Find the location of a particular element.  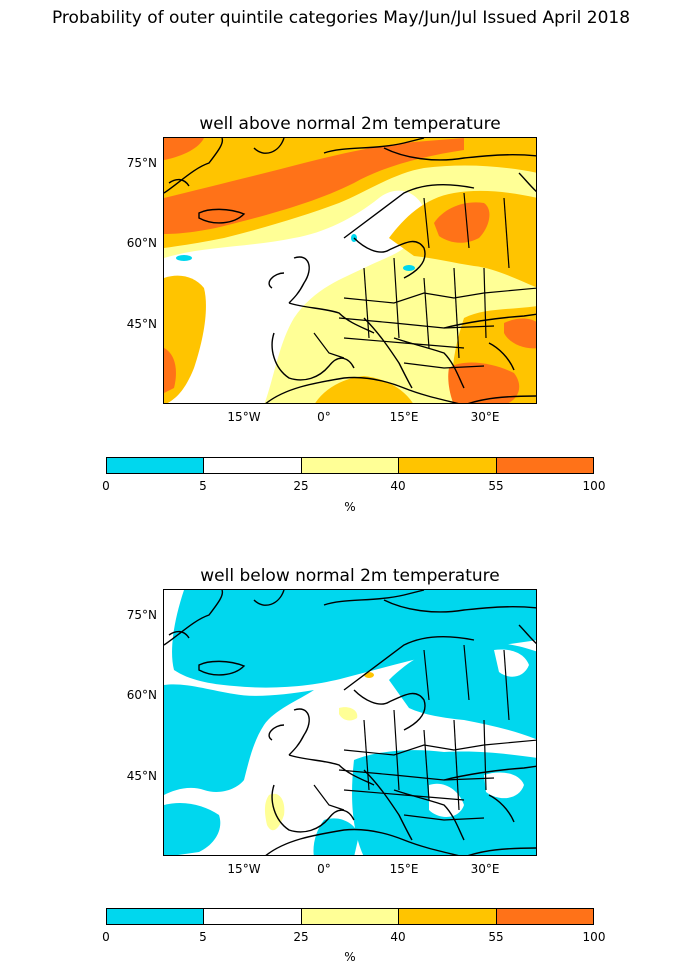

lon-label-0: 0° is located at coordinates (324, 417).